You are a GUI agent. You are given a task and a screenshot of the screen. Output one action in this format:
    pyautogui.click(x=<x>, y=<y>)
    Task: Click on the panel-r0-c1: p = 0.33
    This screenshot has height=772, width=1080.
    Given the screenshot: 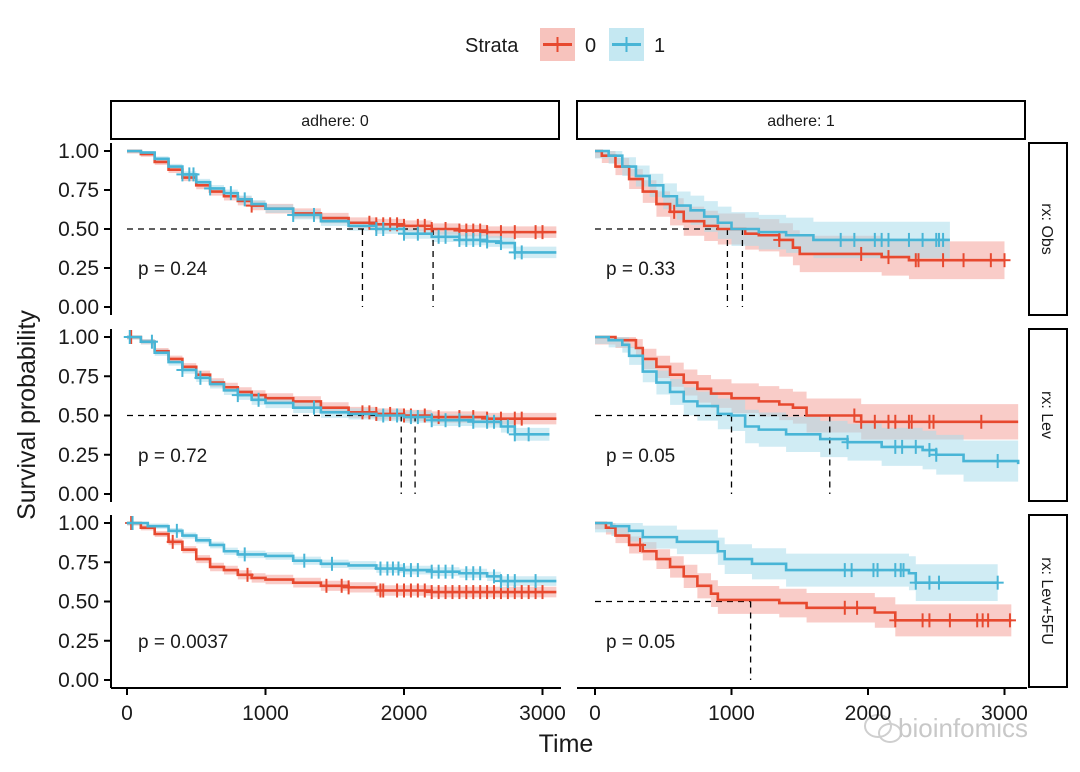 What is the action you would take?
    pyautogui.click(x=803, y=228)
    